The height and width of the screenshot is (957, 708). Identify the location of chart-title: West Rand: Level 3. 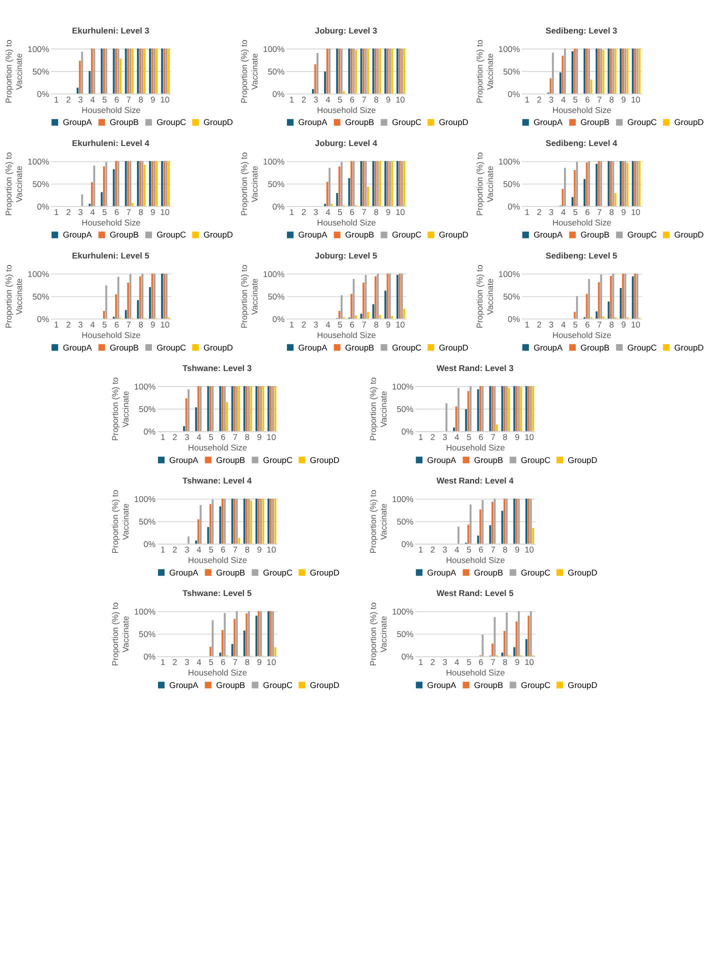
(475, 368).